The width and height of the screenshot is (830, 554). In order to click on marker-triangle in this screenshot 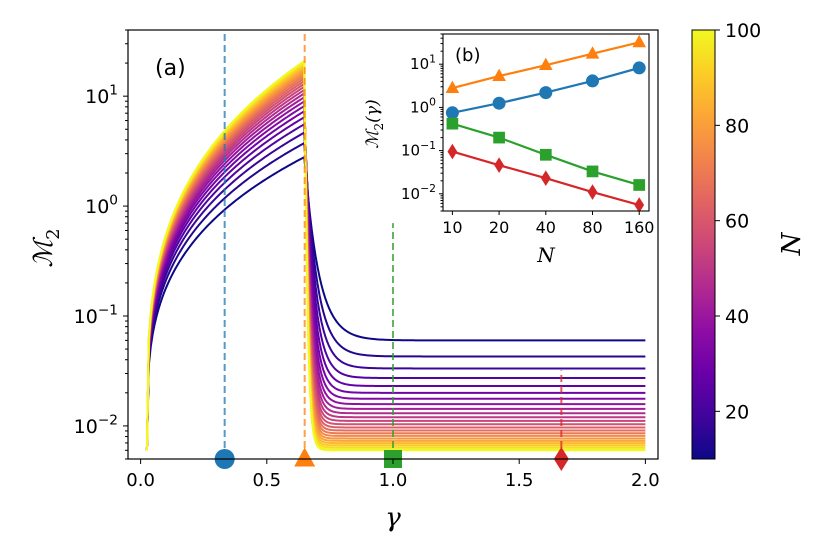, I will do `click(305, 457)`.